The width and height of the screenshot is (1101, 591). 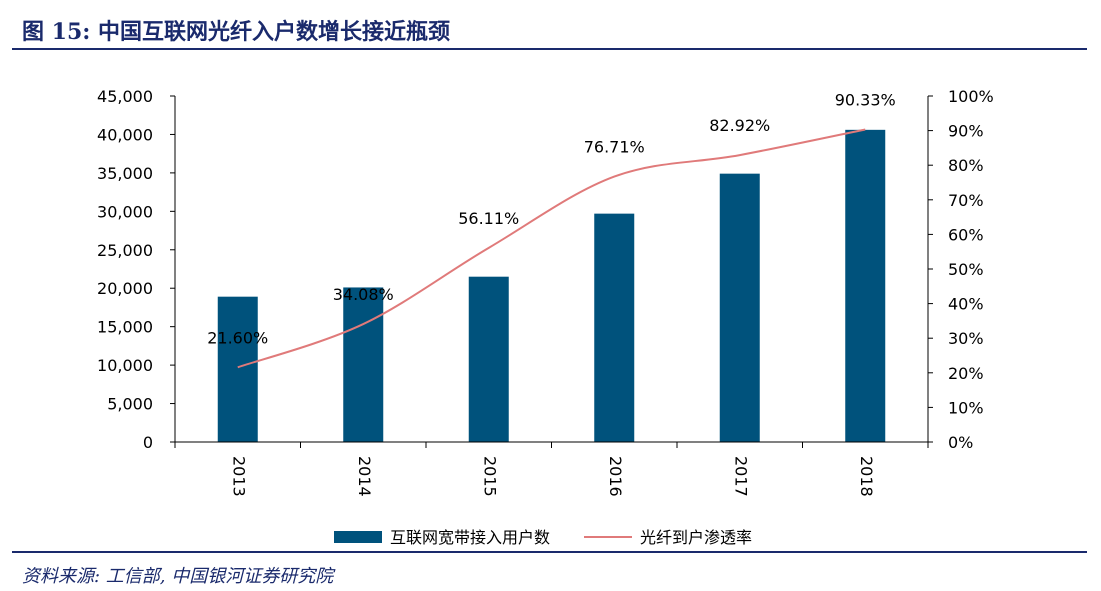 What do you see at coordinates (966, 234) in the screenshot?
I see `right-tick-label: 60%` at bounding box center [966, 234].